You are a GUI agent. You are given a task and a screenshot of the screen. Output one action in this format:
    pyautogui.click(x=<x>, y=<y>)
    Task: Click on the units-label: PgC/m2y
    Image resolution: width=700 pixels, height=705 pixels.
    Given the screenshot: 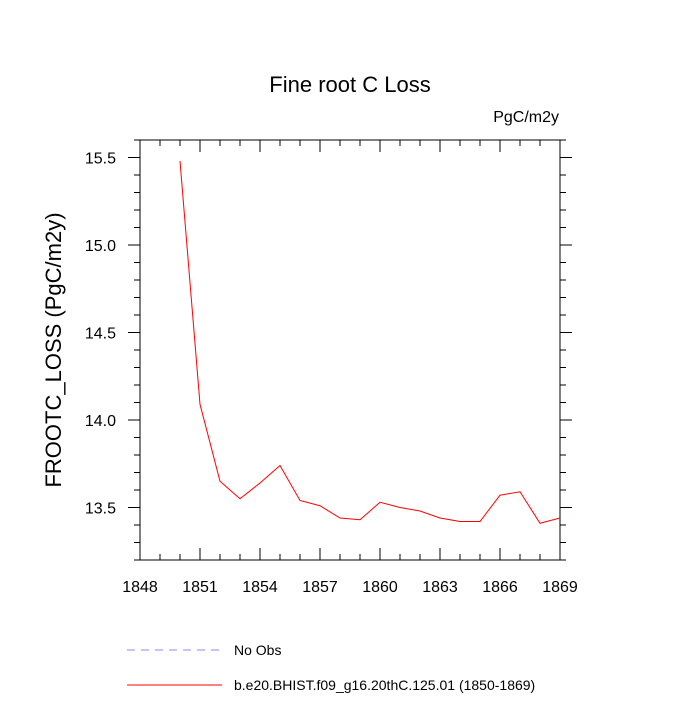 What is the action you would take?
    pyautogui.click(x=526, y=117)
    